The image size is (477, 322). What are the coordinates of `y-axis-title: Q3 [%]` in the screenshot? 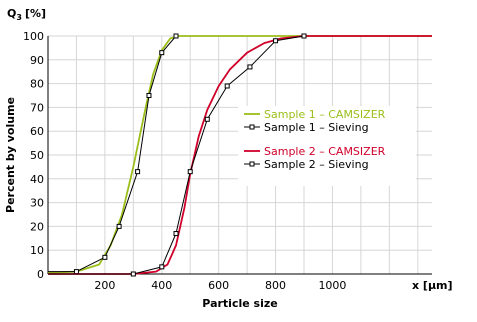 It's located at (26, 14).